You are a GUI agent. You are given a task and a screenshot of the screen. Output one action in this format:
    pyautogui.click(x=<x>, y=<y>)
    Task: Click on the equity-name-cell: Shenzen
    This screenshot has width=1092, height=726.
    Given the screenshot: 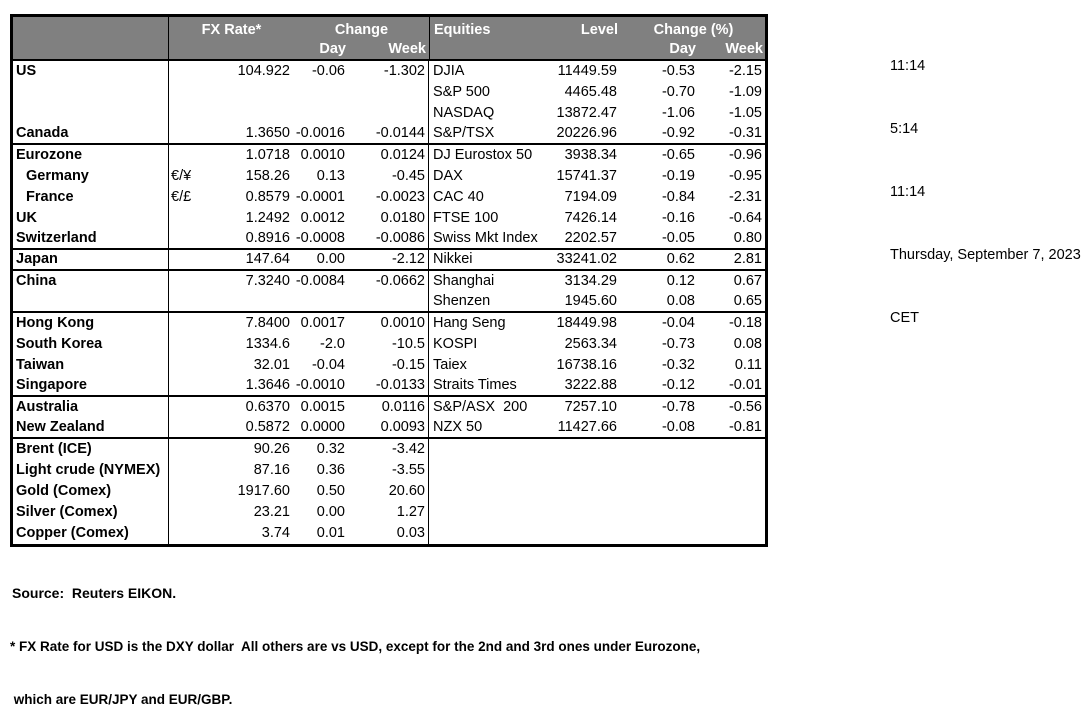 What is the action you would take?
    pyautogui.click(x=489, y=301)
    